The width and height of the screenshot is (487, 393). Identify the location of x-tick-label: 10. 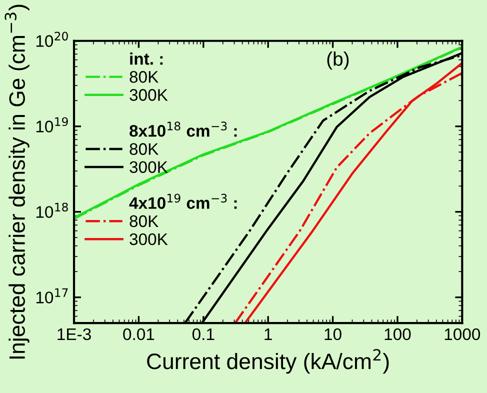
(333, 334).